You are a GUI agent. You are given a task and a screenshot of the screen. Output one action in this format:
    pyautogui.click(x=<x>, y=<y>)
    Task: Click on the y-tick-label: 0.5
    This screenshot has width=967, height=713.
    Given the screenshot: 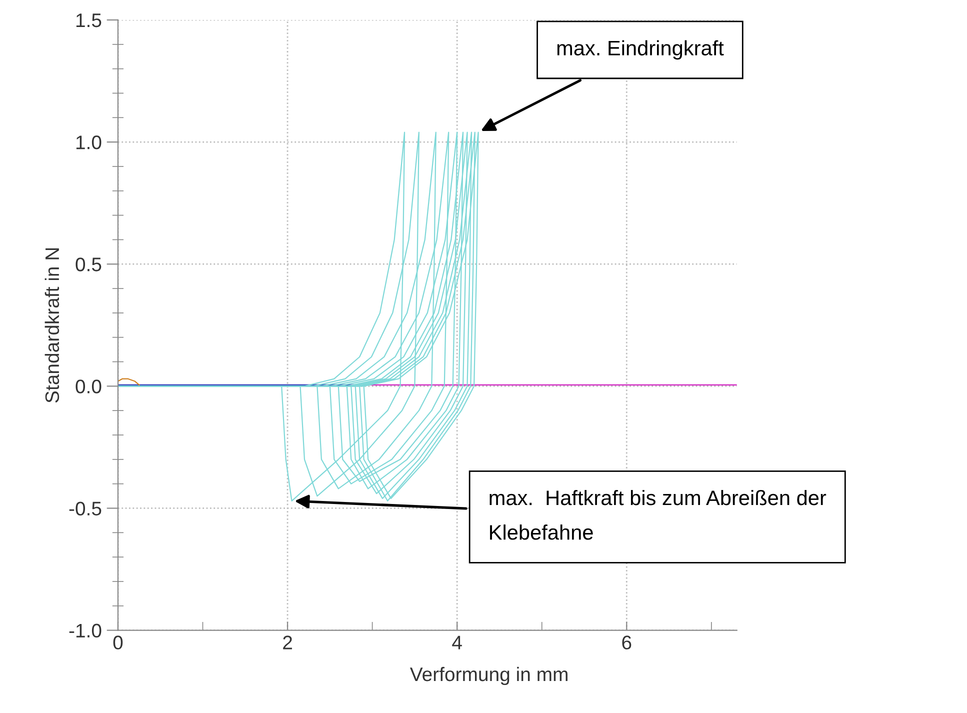 What is the action you would take?
    pyautogui.click(x=89, y=265)
    